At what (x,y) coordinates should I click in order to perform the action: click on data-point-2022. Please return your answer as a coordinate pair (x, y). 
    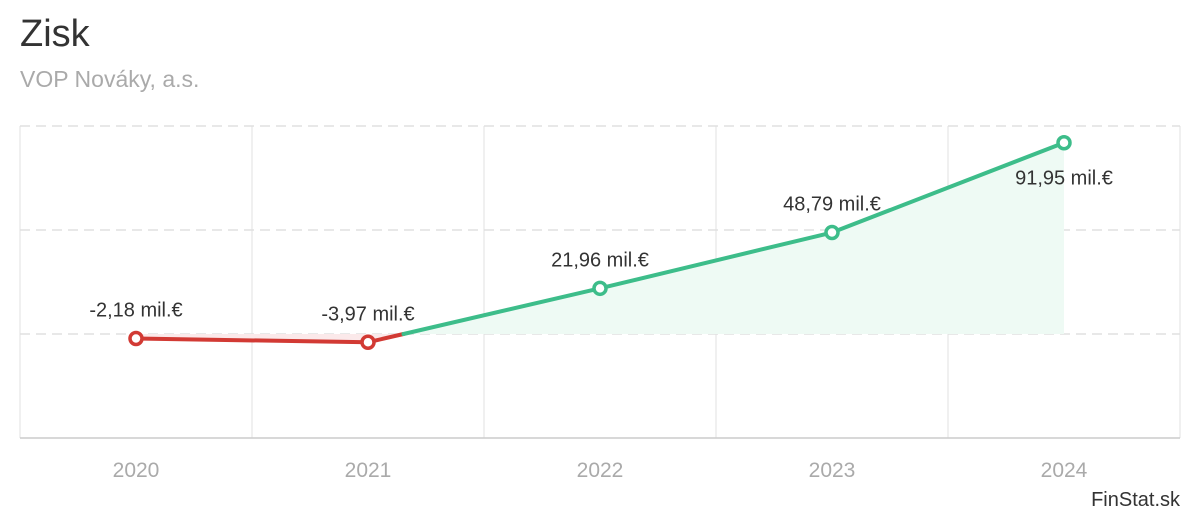
    Looking at the image, I should click on (600, 288).